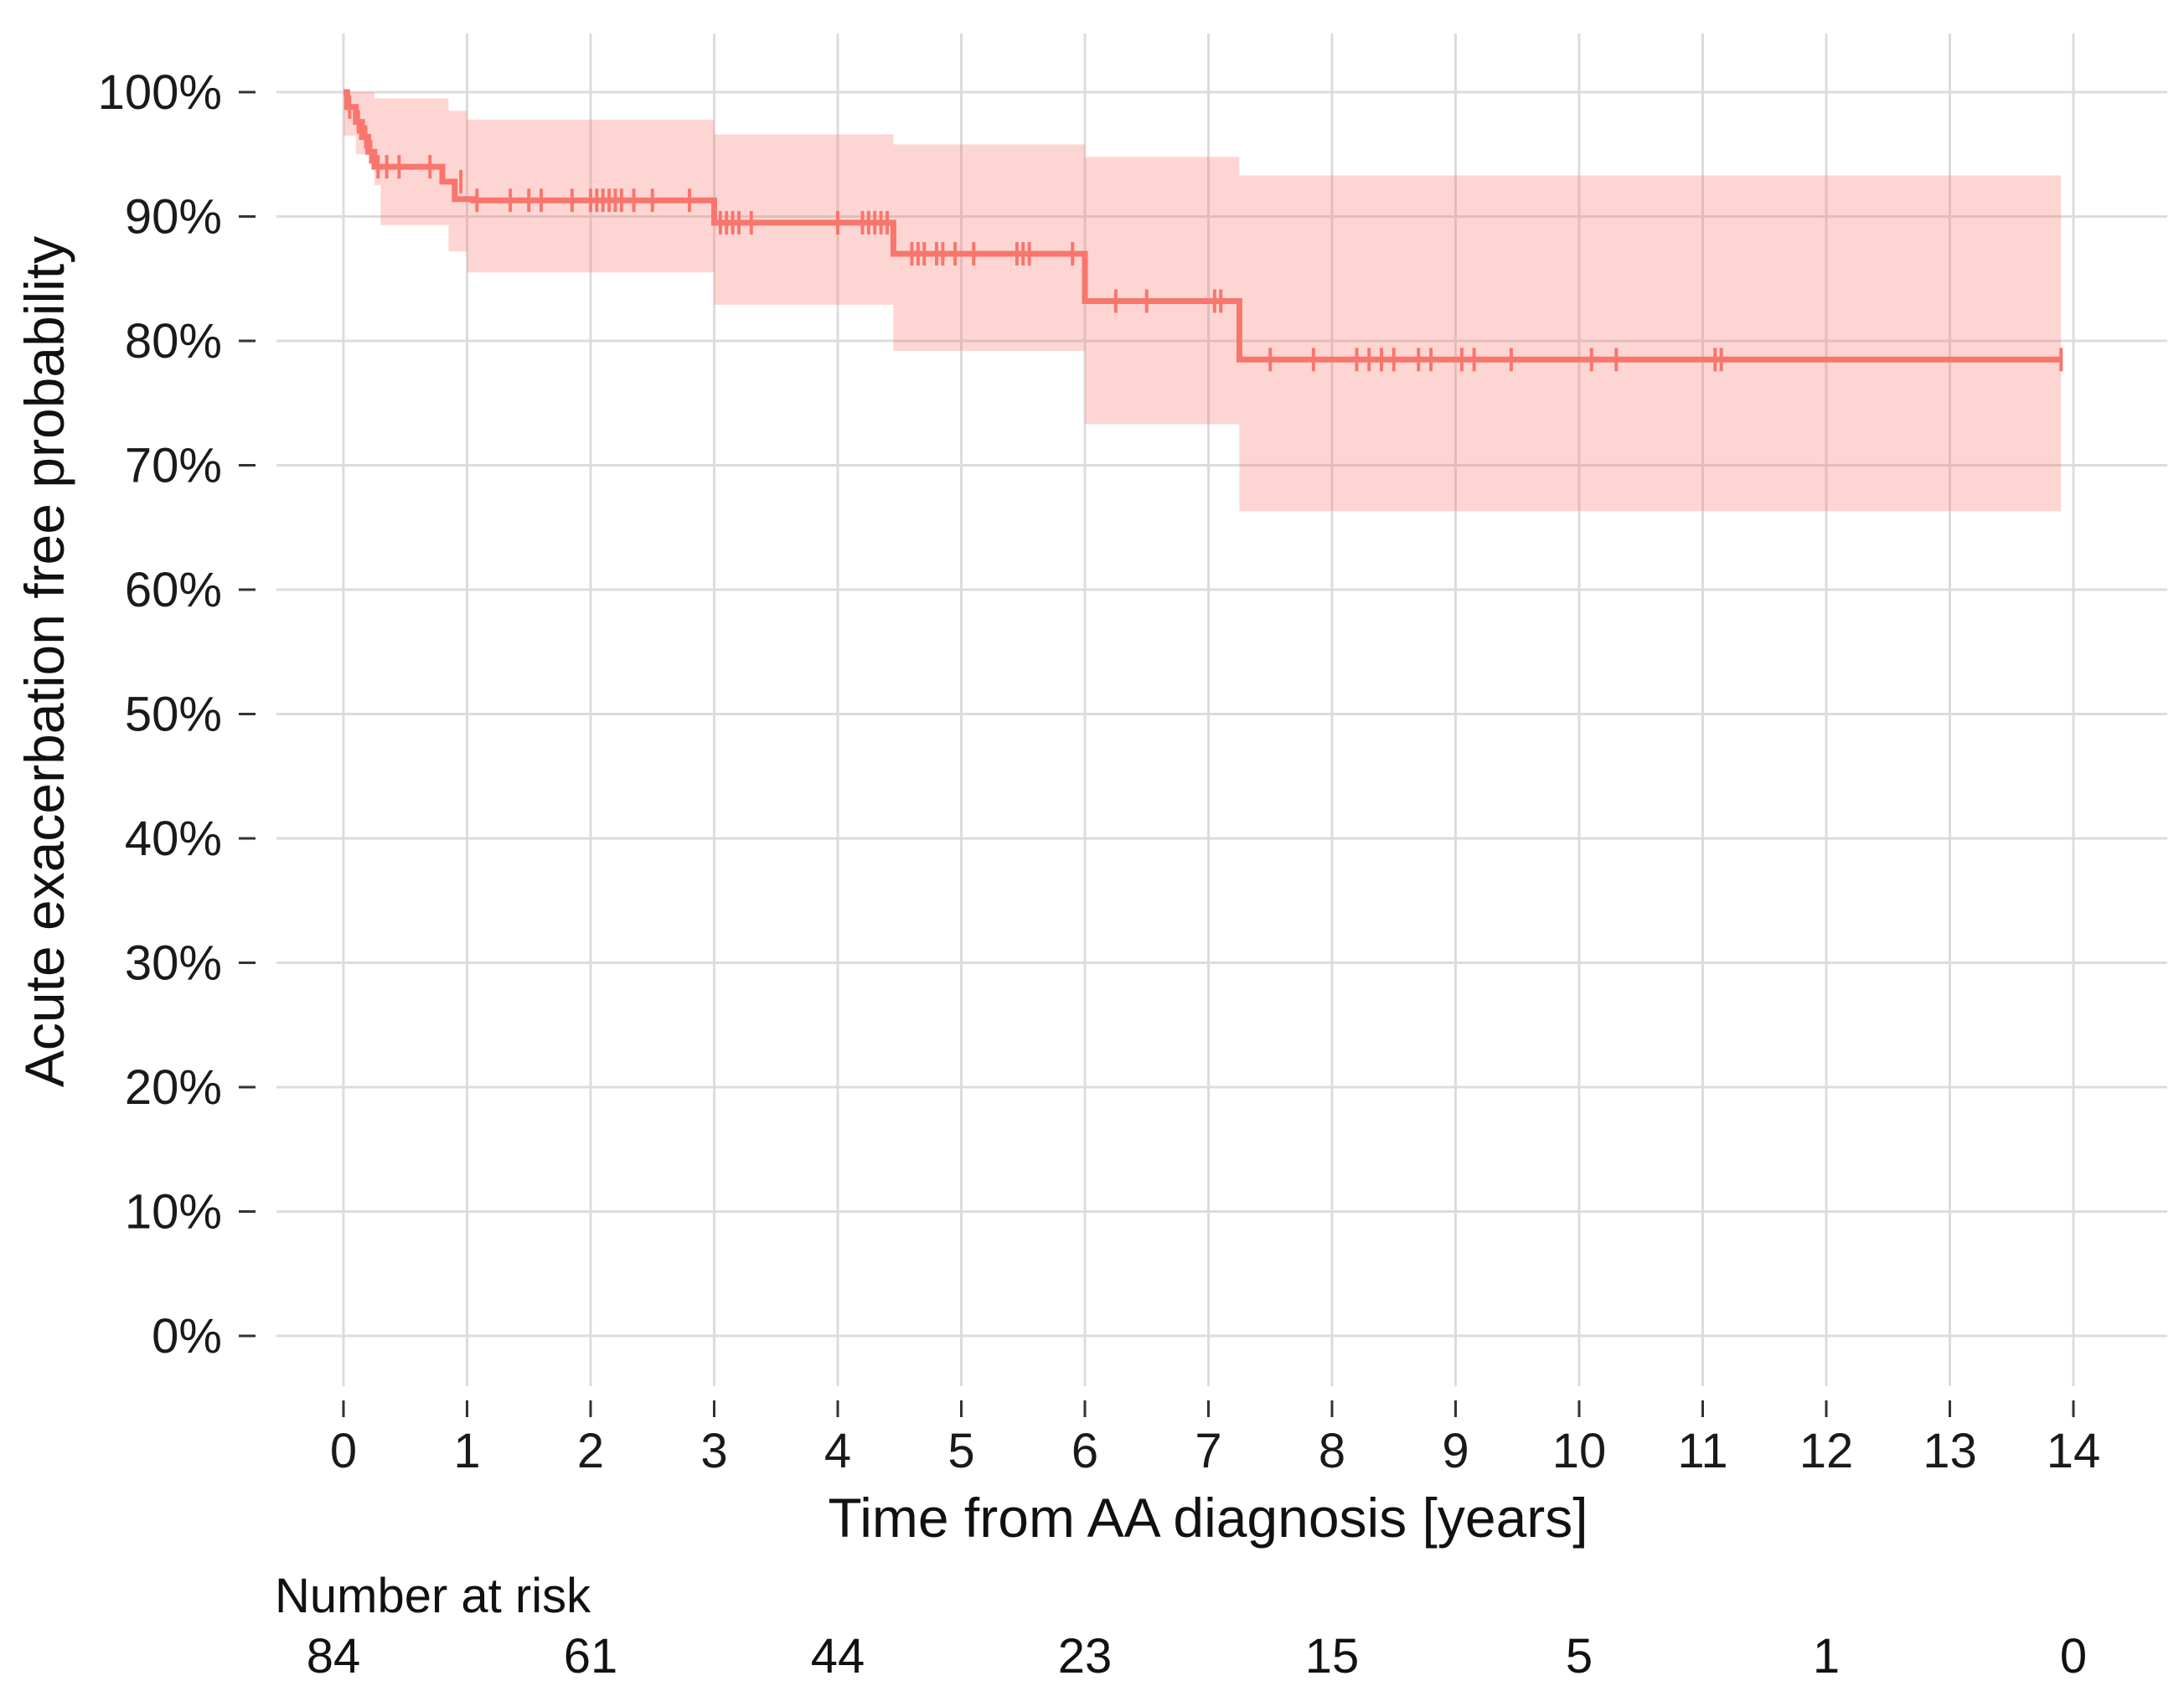  Describe the element at coordinates (1208, 1518) in the screenshot. I see `x-axis-title: Time from AA diagnosis [years]` at that location.